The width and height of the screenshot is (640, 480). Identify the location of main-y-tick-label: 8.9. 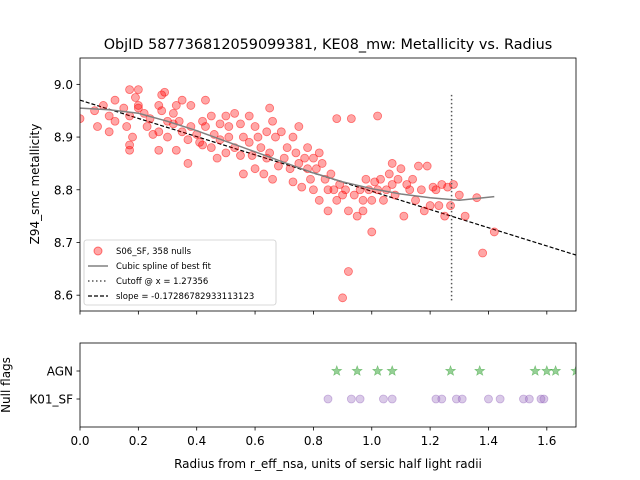
(63, 138).